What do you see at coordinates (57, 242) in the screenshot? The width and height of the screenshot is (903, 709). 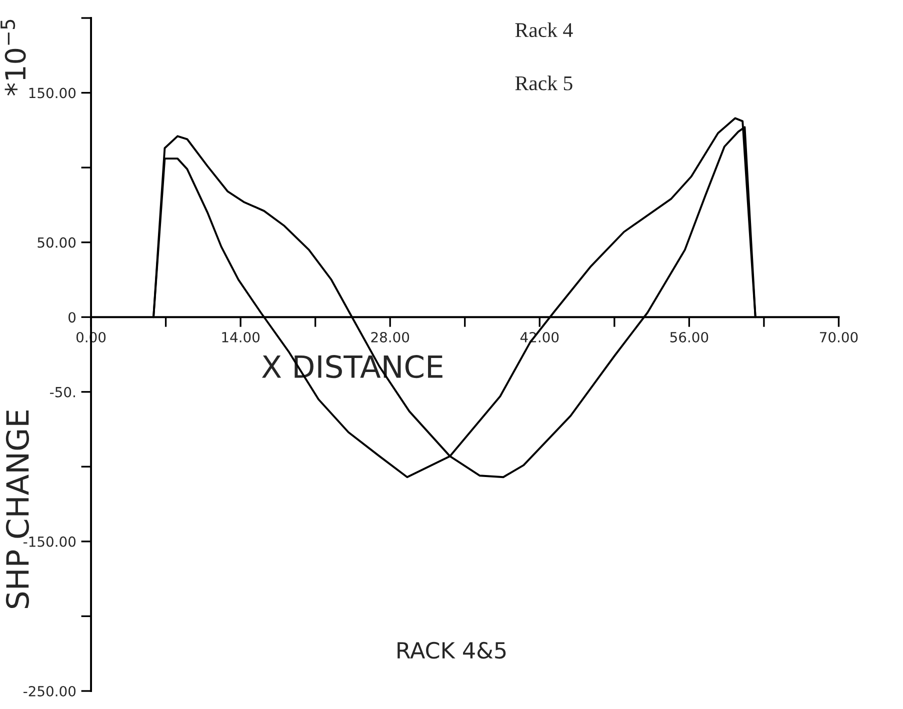 I see `y-tick-label: 50.00` at bounding box center [57, 242].